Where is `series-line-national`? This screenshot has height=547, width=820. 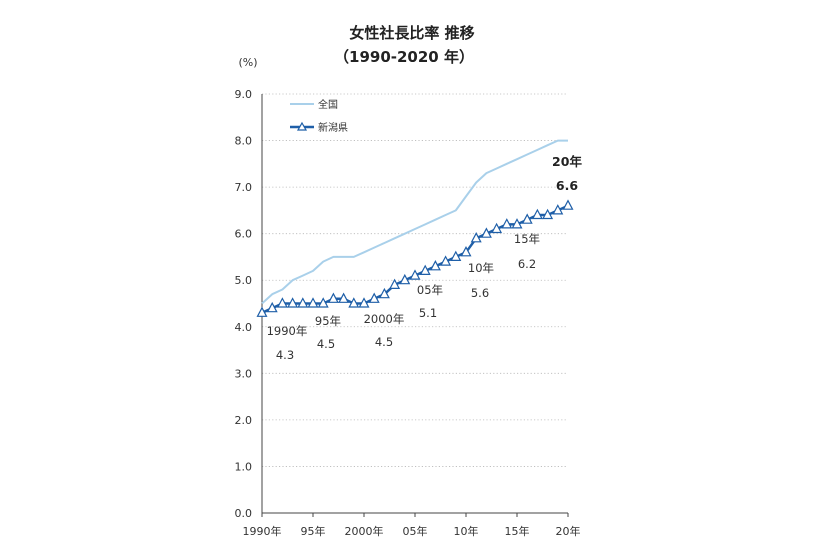
series-line-national is located at coordinates (414, 222).